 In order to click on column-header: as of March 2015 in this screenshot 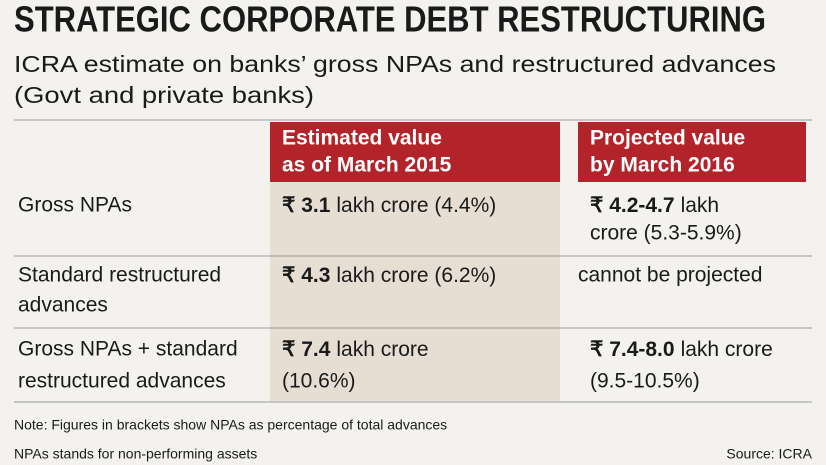, I will do `click(367, 165)`.